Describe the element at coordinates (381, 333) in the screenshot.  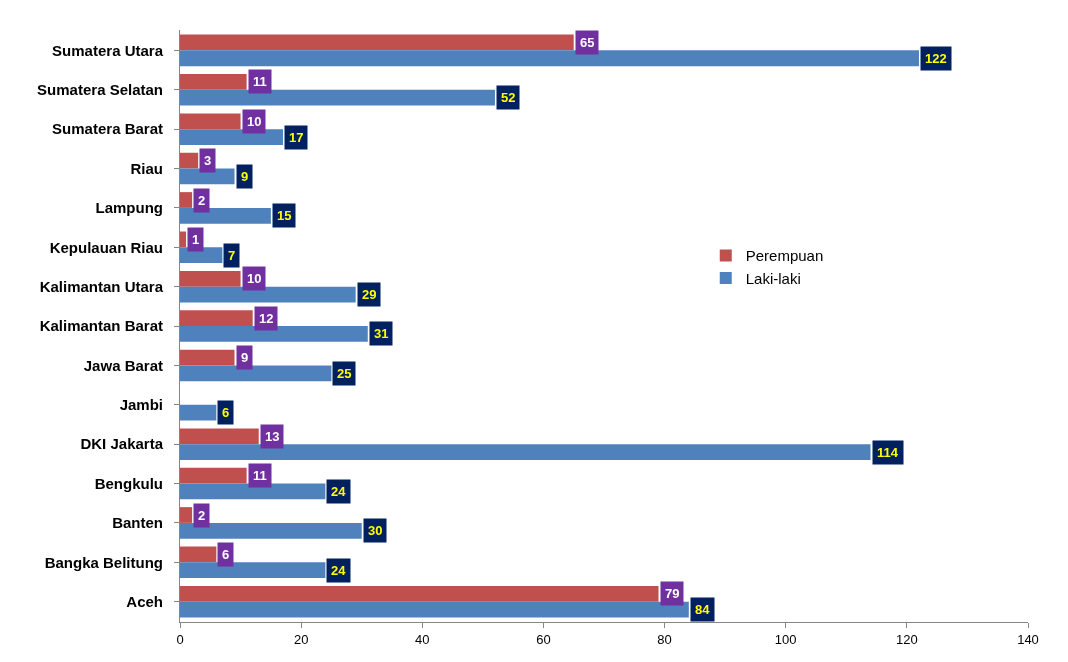
I see `data-label: 31` at that location.